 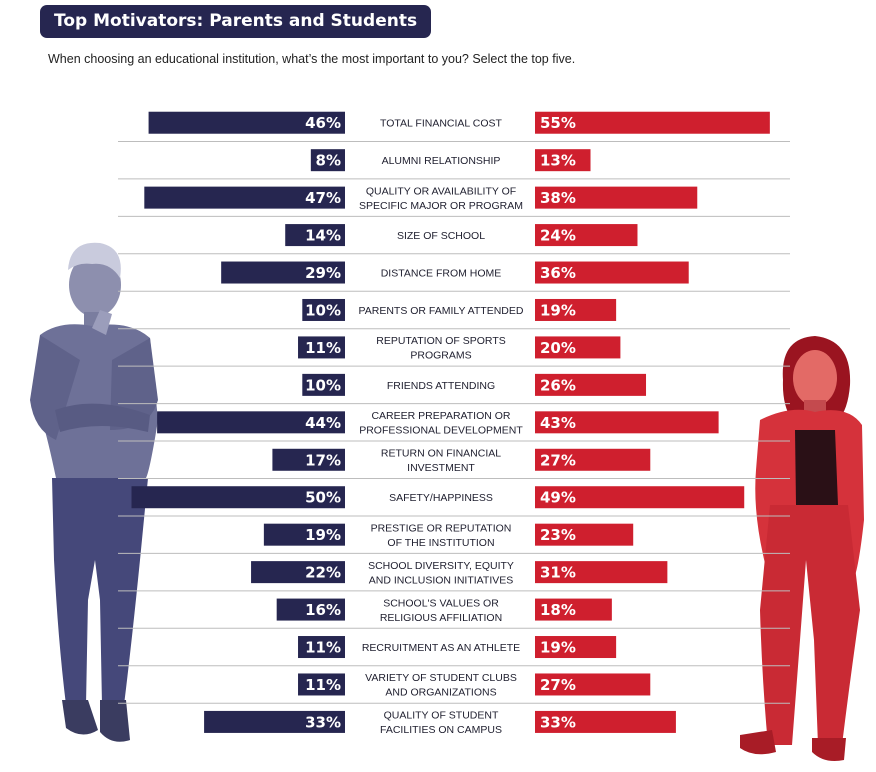 I want to click on students-value-label: 26%, so click(x=558, y=385).